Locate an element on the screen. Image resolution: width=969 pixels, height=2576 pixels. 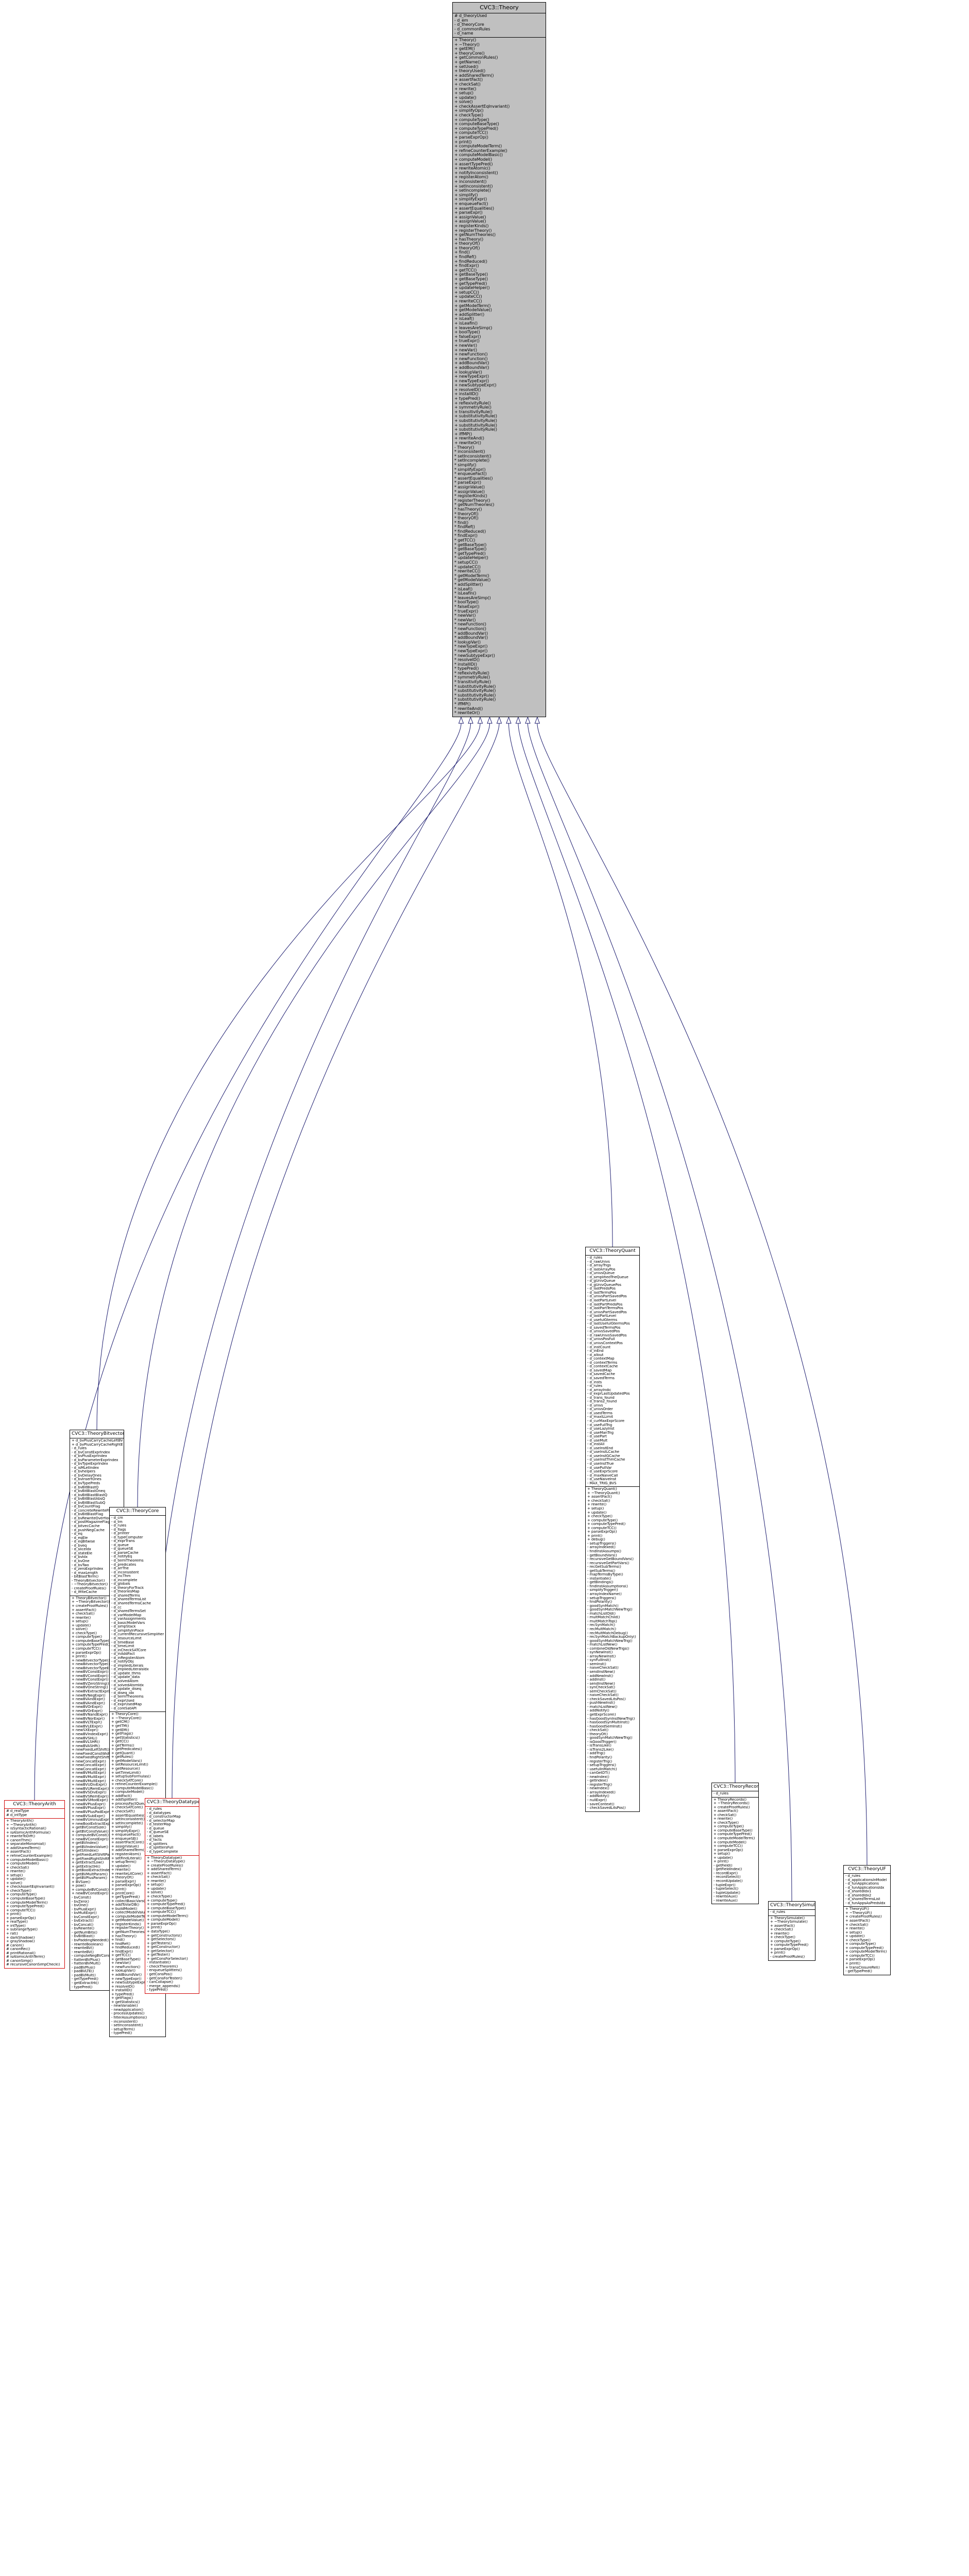
uml-method: * simplifyExpr() is located at coordinates (470, 469).